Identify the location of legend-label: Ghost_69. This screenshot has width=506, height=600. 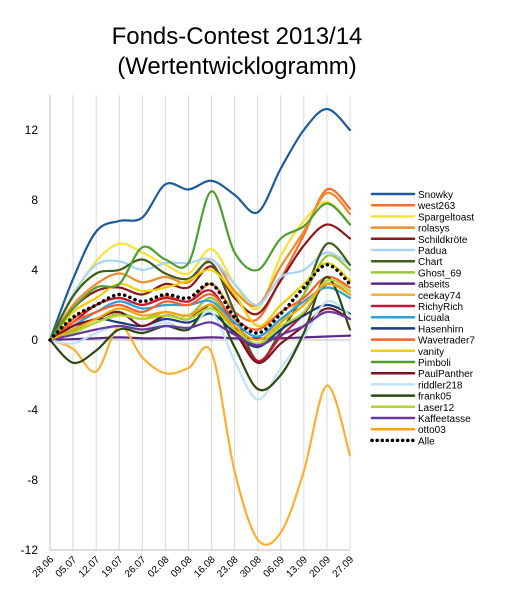
(440, 273).